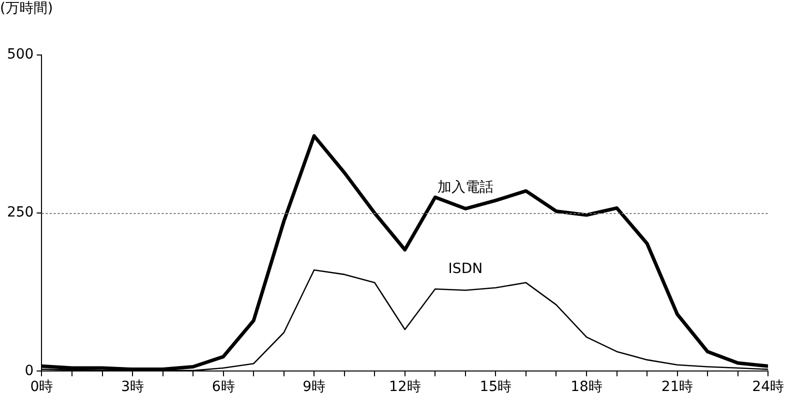 Image resolution: width=787 pixels, height=399 pixels. I want to click on x-tick-label: 15時, so click(496, 387).